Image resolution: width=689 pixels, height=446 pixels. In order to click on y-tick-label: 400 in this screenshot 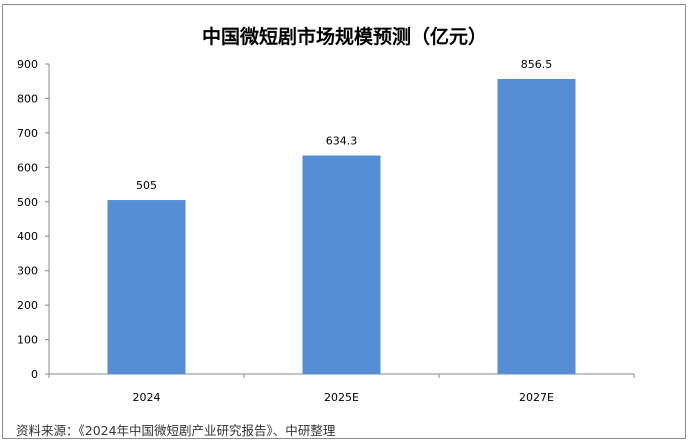, I will do `click(27, 236)`.